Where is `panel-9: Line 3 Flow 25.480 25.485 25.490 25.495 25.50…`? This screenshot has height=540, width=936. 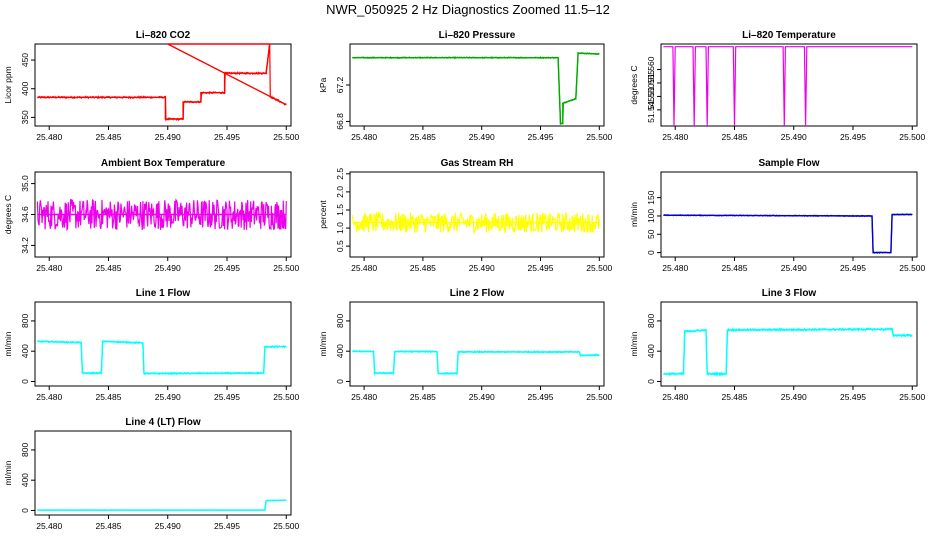
panel-9: Line 3 Flow 25.480 25.485 25.490 25.495 25.50… is located at coordinates (777, 345).